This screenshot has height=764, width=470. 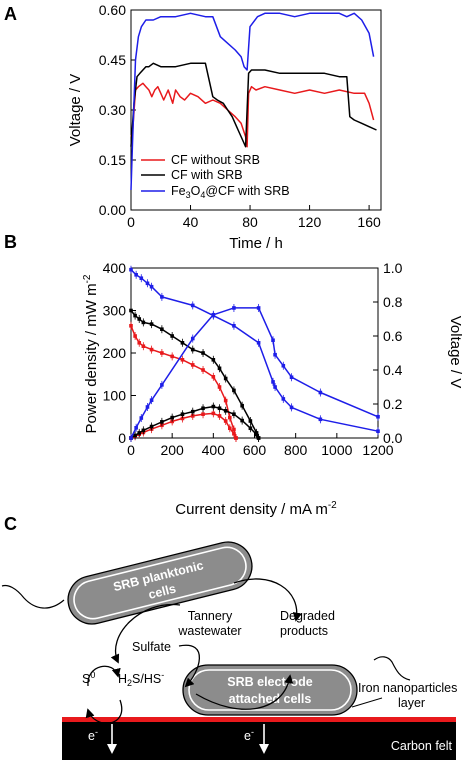 What do you see at coordinates (455, 352) in the screenshot?
I see `panel-b-right-y-axis-label: Voltage / V` at bounding box center [455, 352].